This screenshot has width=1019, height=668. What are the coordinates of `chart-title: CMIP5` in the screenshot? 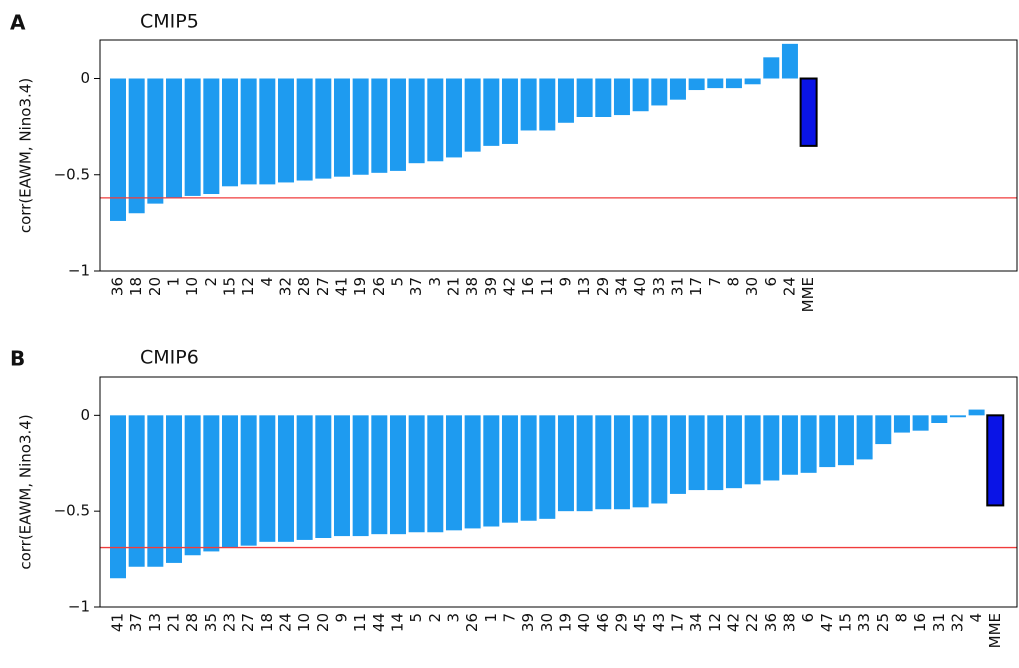 It's located at (169, 22).